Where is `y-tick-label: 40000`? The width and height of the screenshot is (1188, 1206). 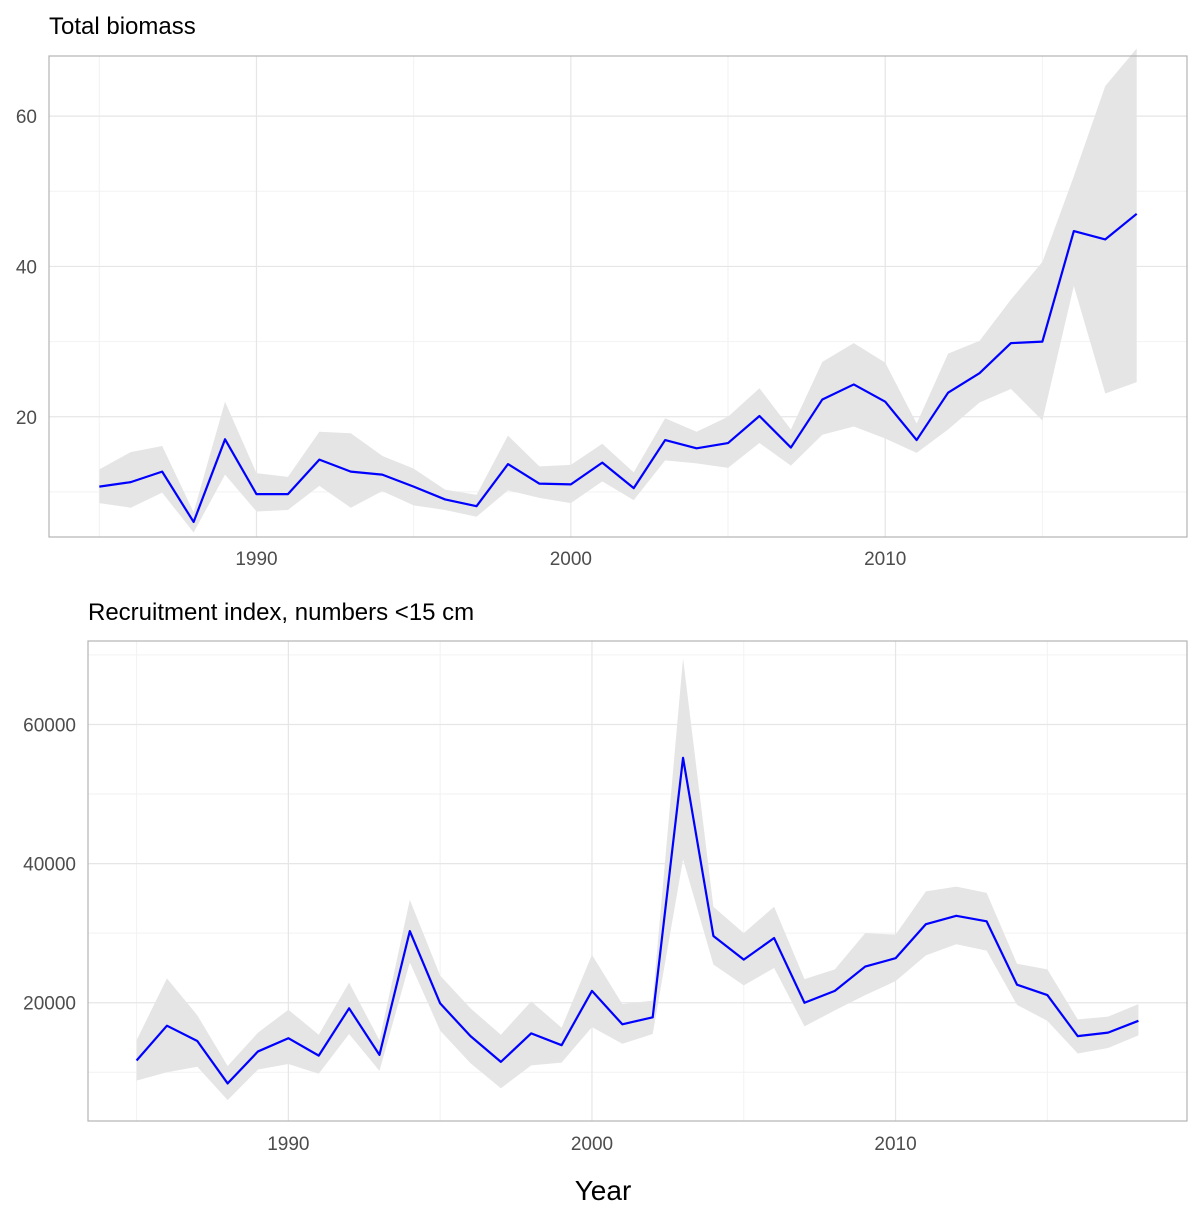
y-tick-label: 40000 is located at coordinates (49, 865).